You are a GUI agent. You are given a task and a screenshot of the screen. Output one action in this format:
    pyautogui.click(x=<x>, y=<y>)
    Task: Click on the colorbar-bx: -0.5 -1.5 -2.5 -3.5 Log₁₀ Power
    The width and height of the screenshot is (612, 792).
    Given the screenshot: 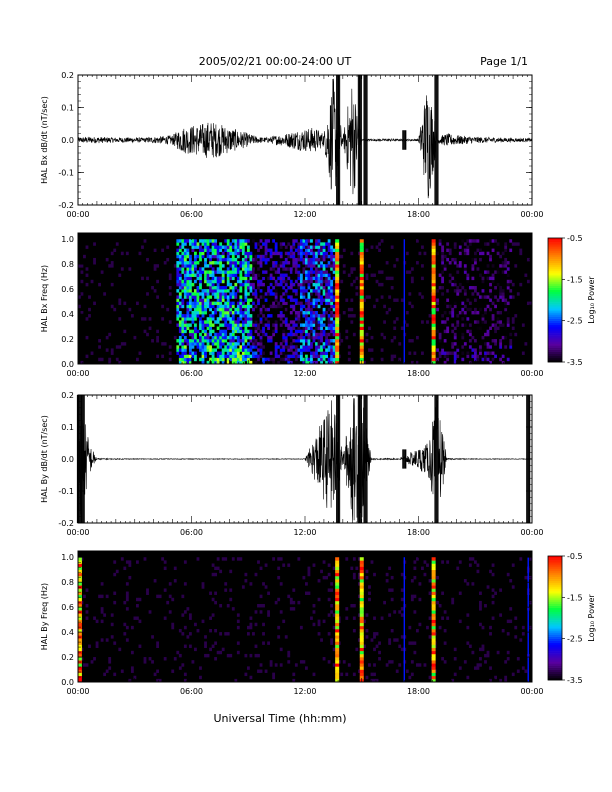 What is the action you would take?
    pyautogui.click(x=571, y=300)
    